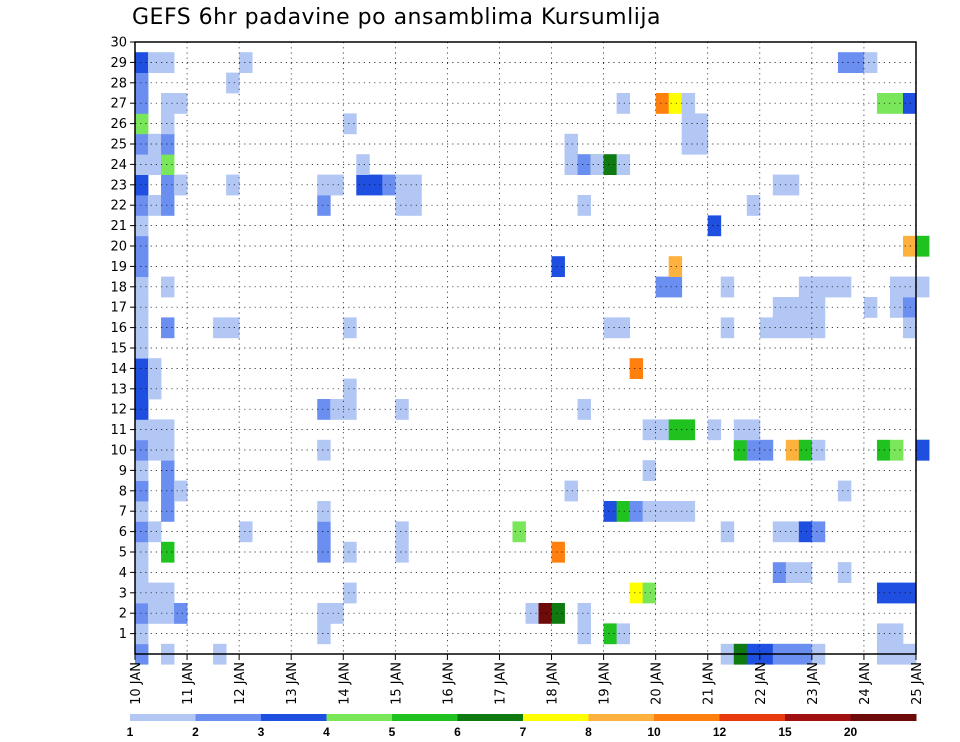 This screenshot has height=742, width=960. I want to click on y-tick-label: 19, so click(118, 267).